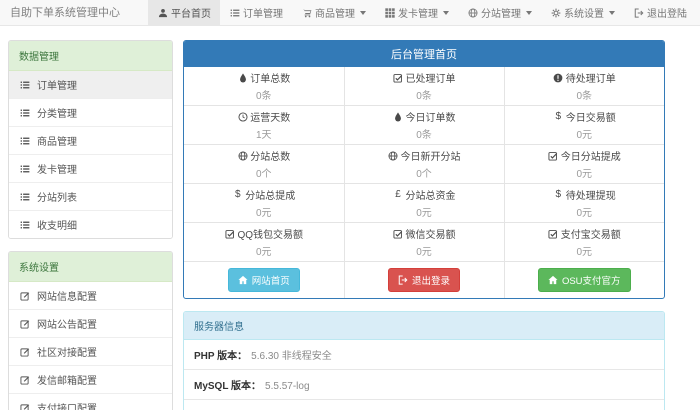  What do you see at coordinates (65, 13) in the screenshot?
I see `brand-title: 自助下单系统管理中心` at bounding box center [65, 13].